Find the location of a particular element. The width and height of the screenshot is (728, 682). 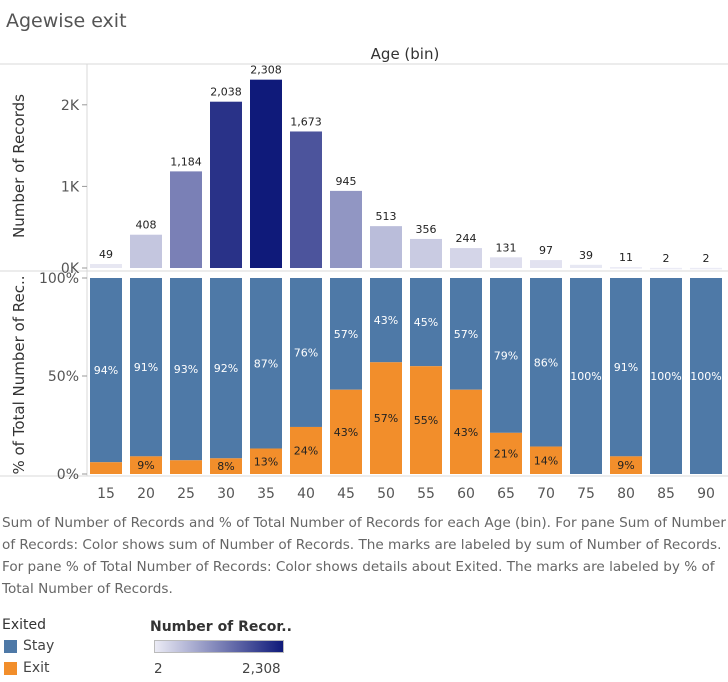

column-header: Age (bin) is located at coordinates (405, 54).